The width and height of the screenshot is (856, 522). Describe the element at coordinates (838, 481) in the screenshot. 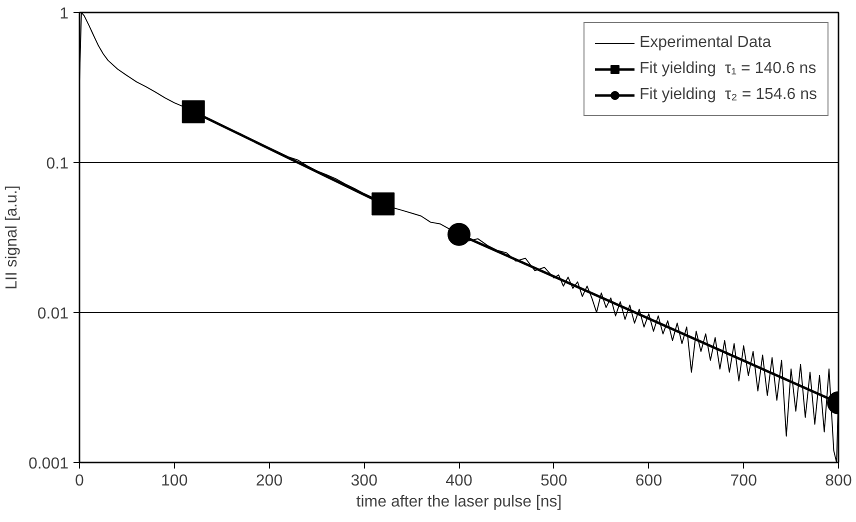

I see `x-tick-label: 800` at that location.